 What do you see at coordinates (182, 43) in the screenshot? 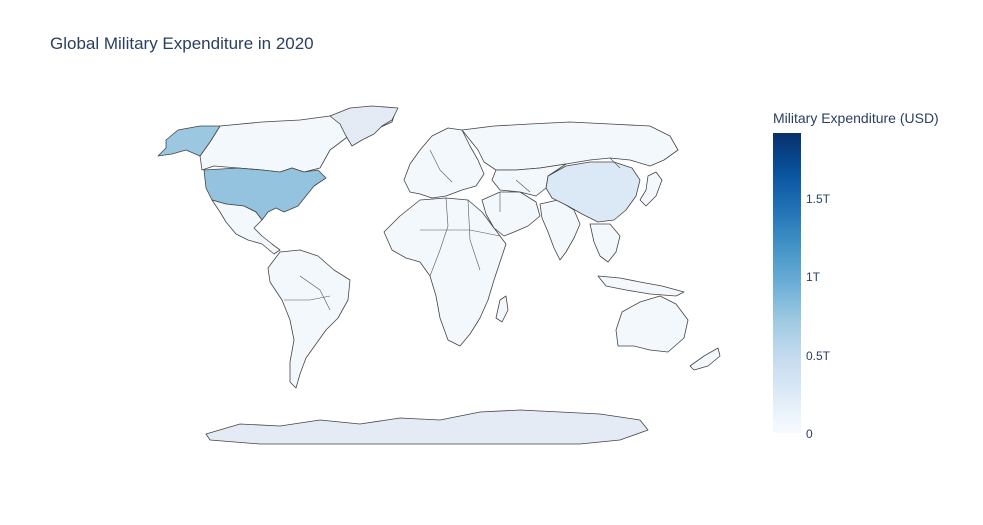
I see `map-title: Global Military Expenditure in 2020` at bounding box center [182, 43].